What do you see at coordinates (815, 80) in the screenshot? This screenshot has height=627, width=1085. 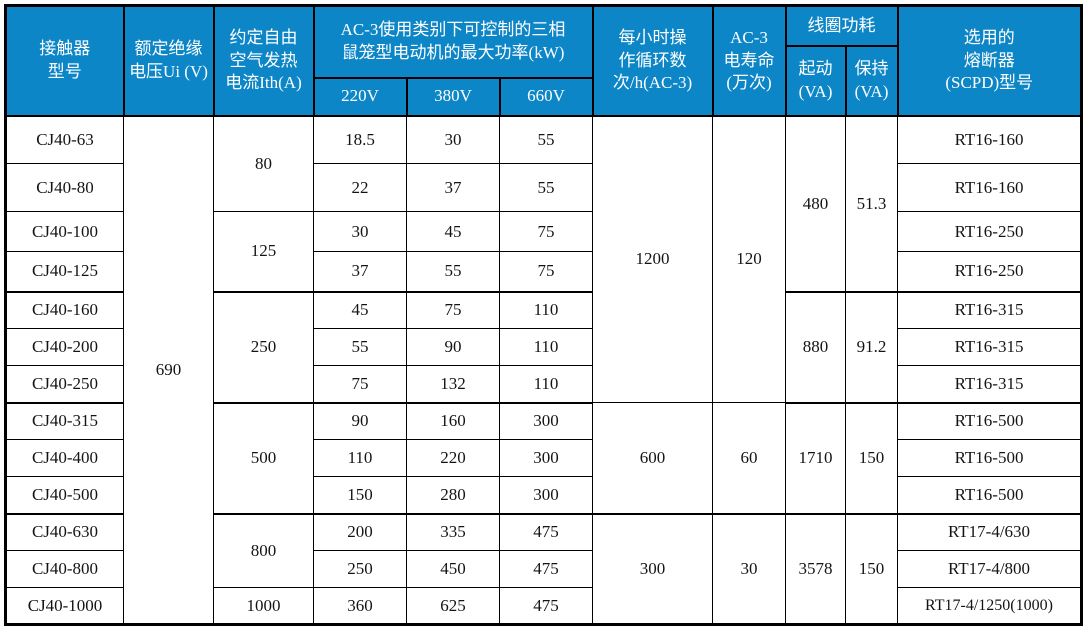 I see `header-coil-start: 起动 (VA)` at bounding box center [815, 80].